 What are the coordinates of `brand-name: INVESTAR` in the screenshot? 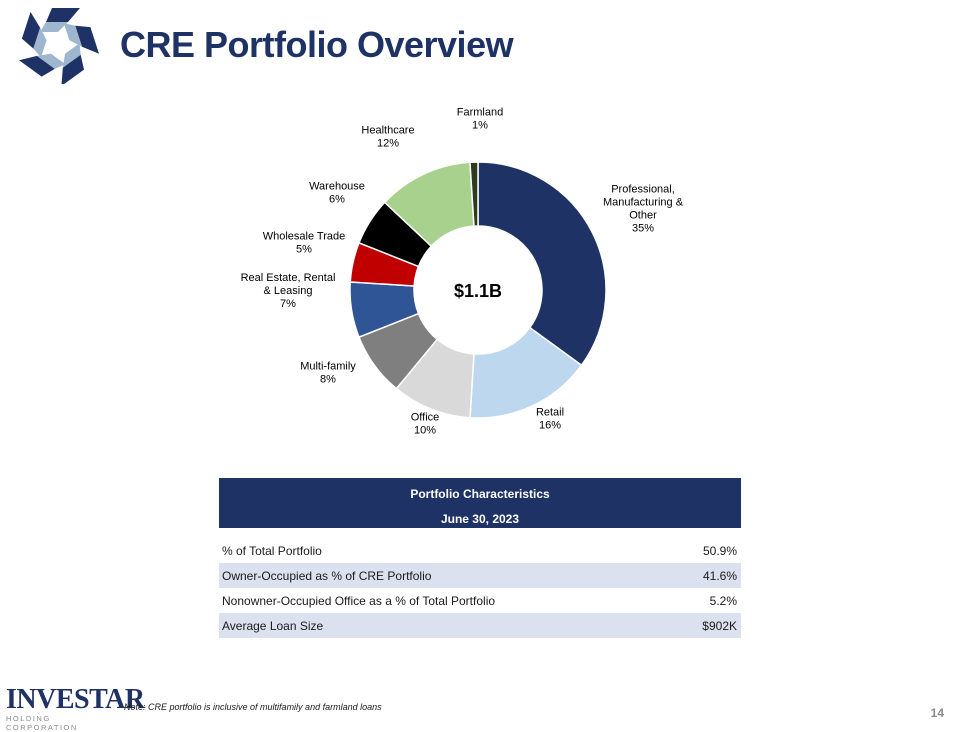 It's located at (75, 699).